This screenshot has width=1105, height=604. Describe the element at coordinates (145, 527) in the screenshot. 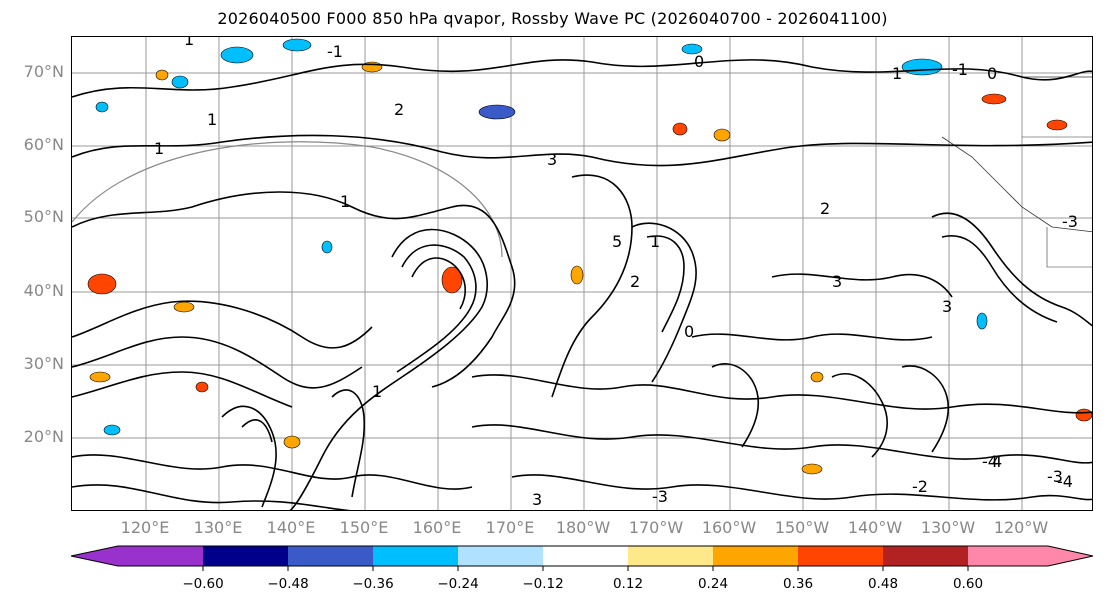

I see `lon-label-120e: 120°E` at that location.